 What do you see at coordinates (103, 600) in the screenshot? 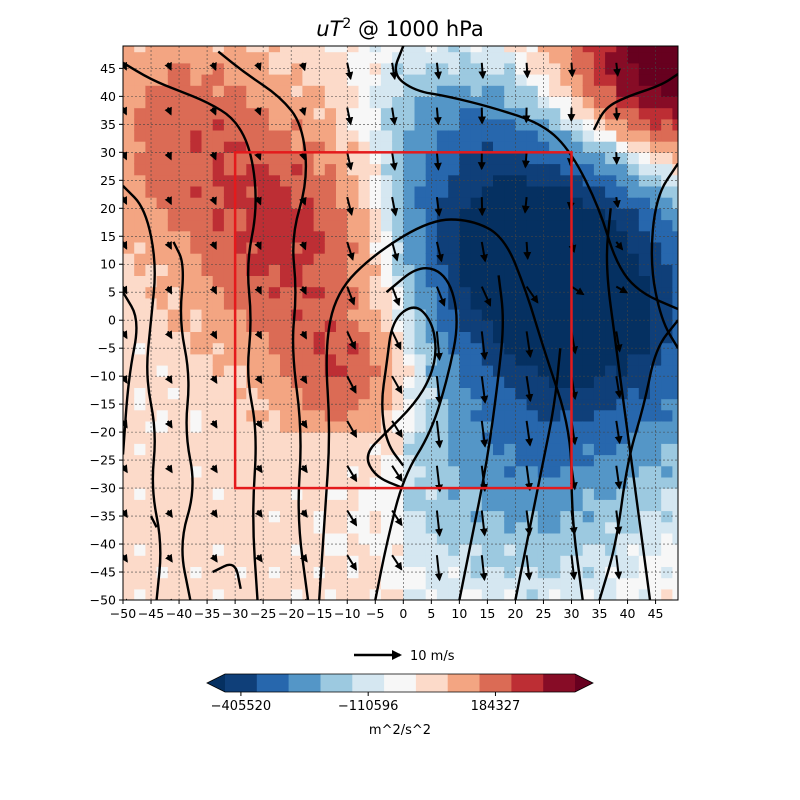
I see `y-tick-label: −50` at bounding box center [103, 600].